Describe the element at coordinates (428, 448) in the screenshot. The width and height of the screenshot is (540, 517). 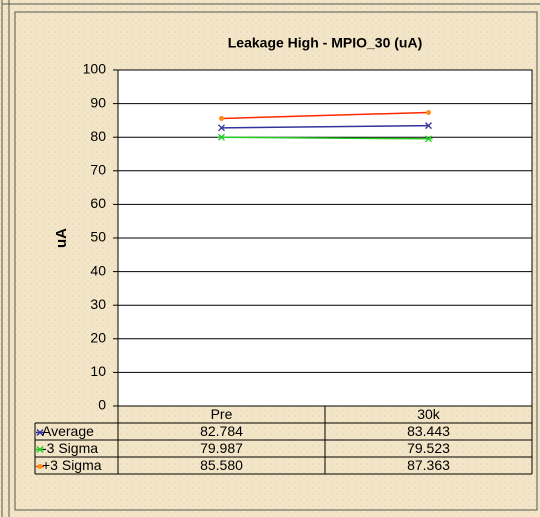
I see `table-value: 79.523` at that location.